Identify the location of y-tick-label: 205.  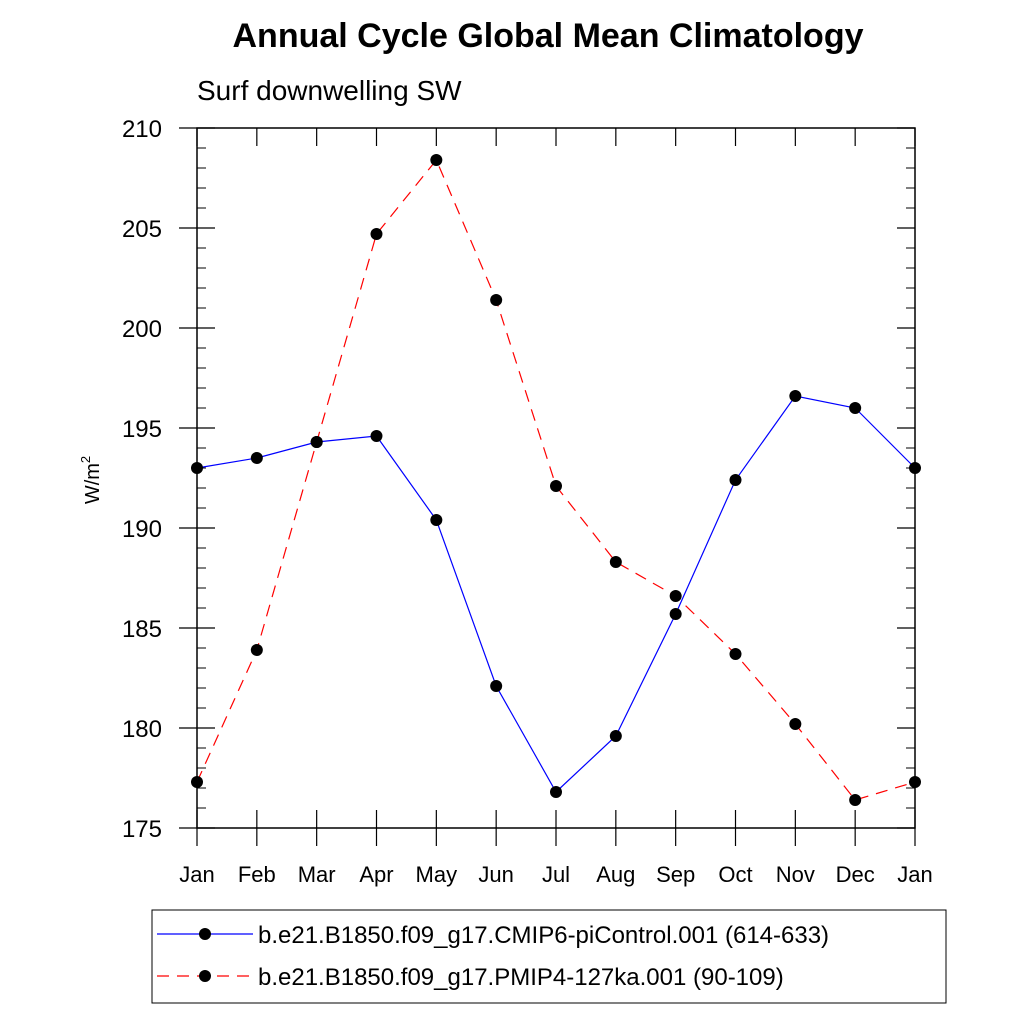
(142, 229).